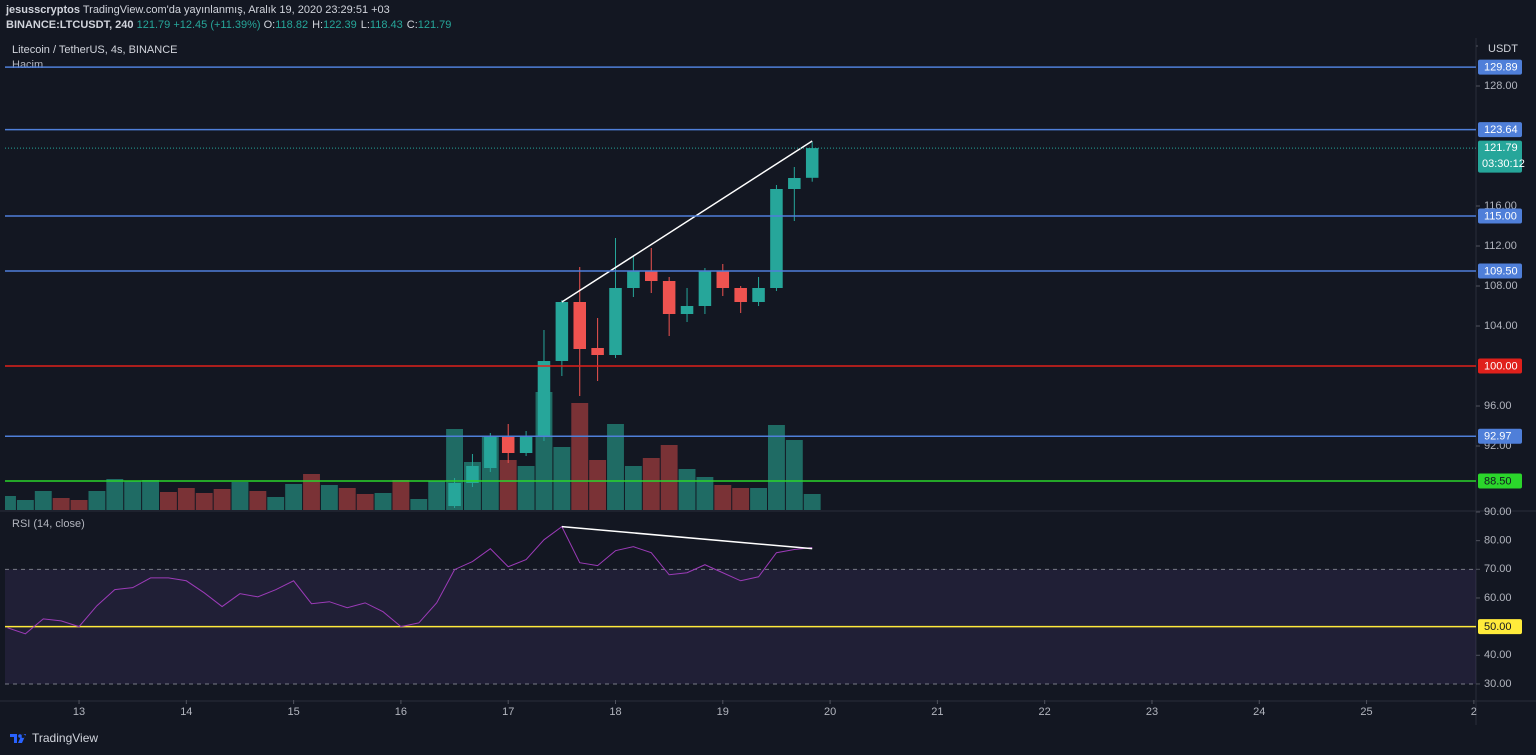 Image resolution: width=1536 pixels, height=755 pixels. Describe the element at coordinates (65, 738) in the screenshot. I see `brand: TradingView` at that location.